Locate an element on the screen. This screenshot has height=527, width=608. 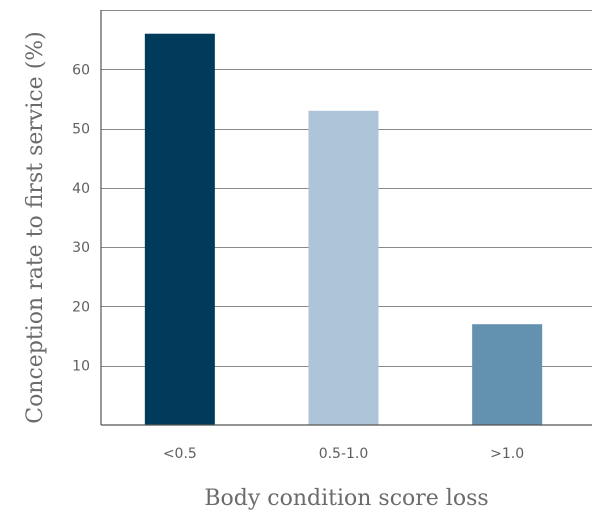
y-tick-label: 50 is located at coordinates (81, 130).